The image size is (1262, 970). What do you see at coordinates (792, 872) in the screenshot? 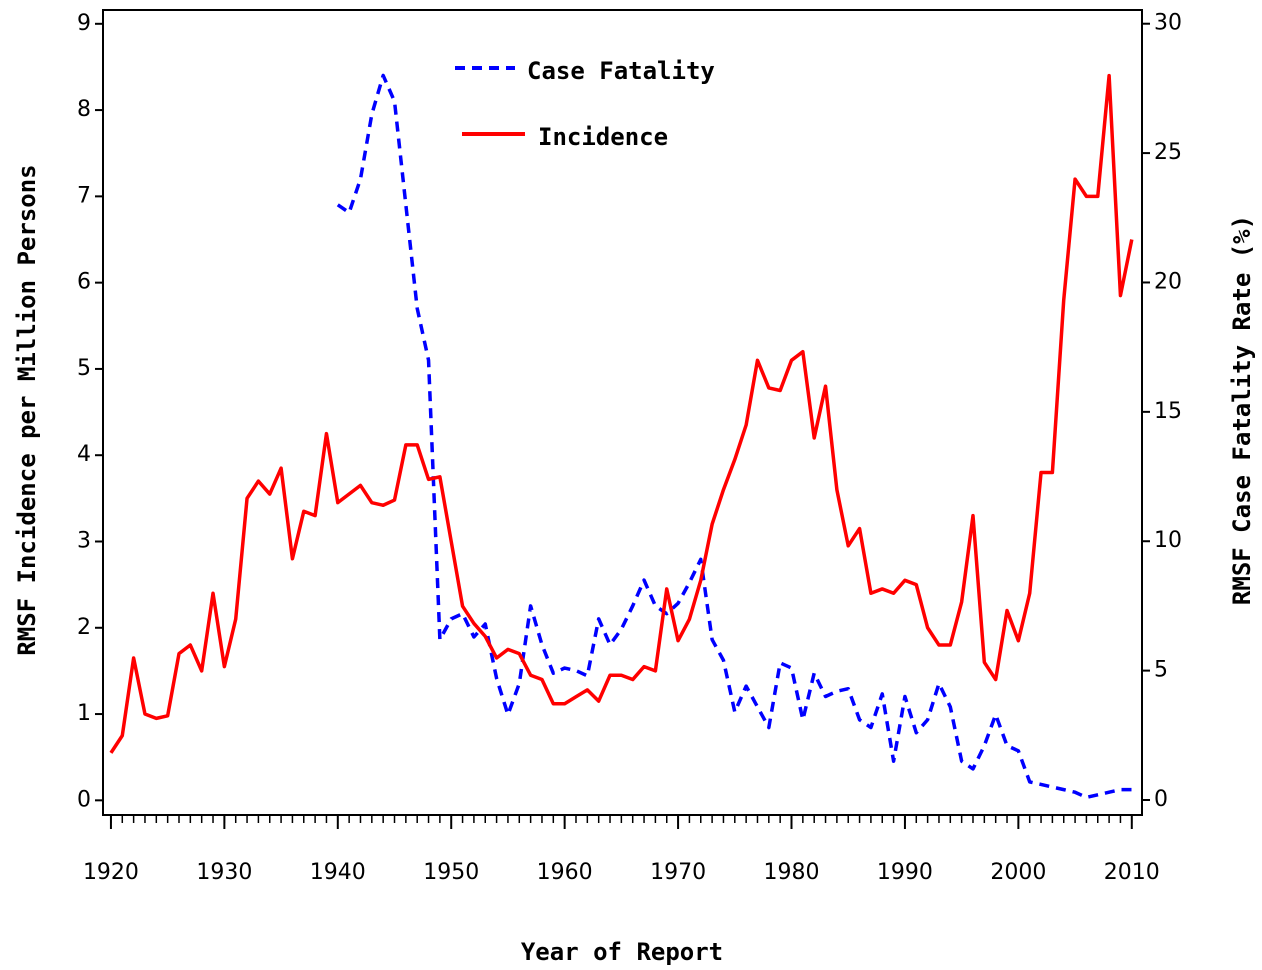
I see `x-tick-label: 1980` at bounding box center [792, 872].